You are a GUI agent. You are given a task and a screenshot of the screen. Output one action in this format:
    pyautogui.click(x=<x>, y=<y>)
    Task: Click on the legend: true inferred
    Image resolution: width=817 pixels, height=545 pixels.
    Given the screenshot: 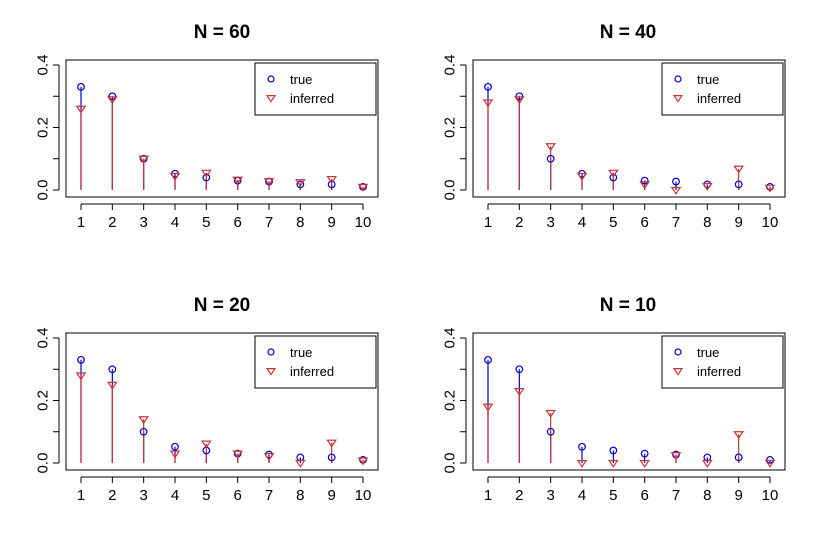 What is the action you would take?
    pyautogui.click(x=722, y=362)
    